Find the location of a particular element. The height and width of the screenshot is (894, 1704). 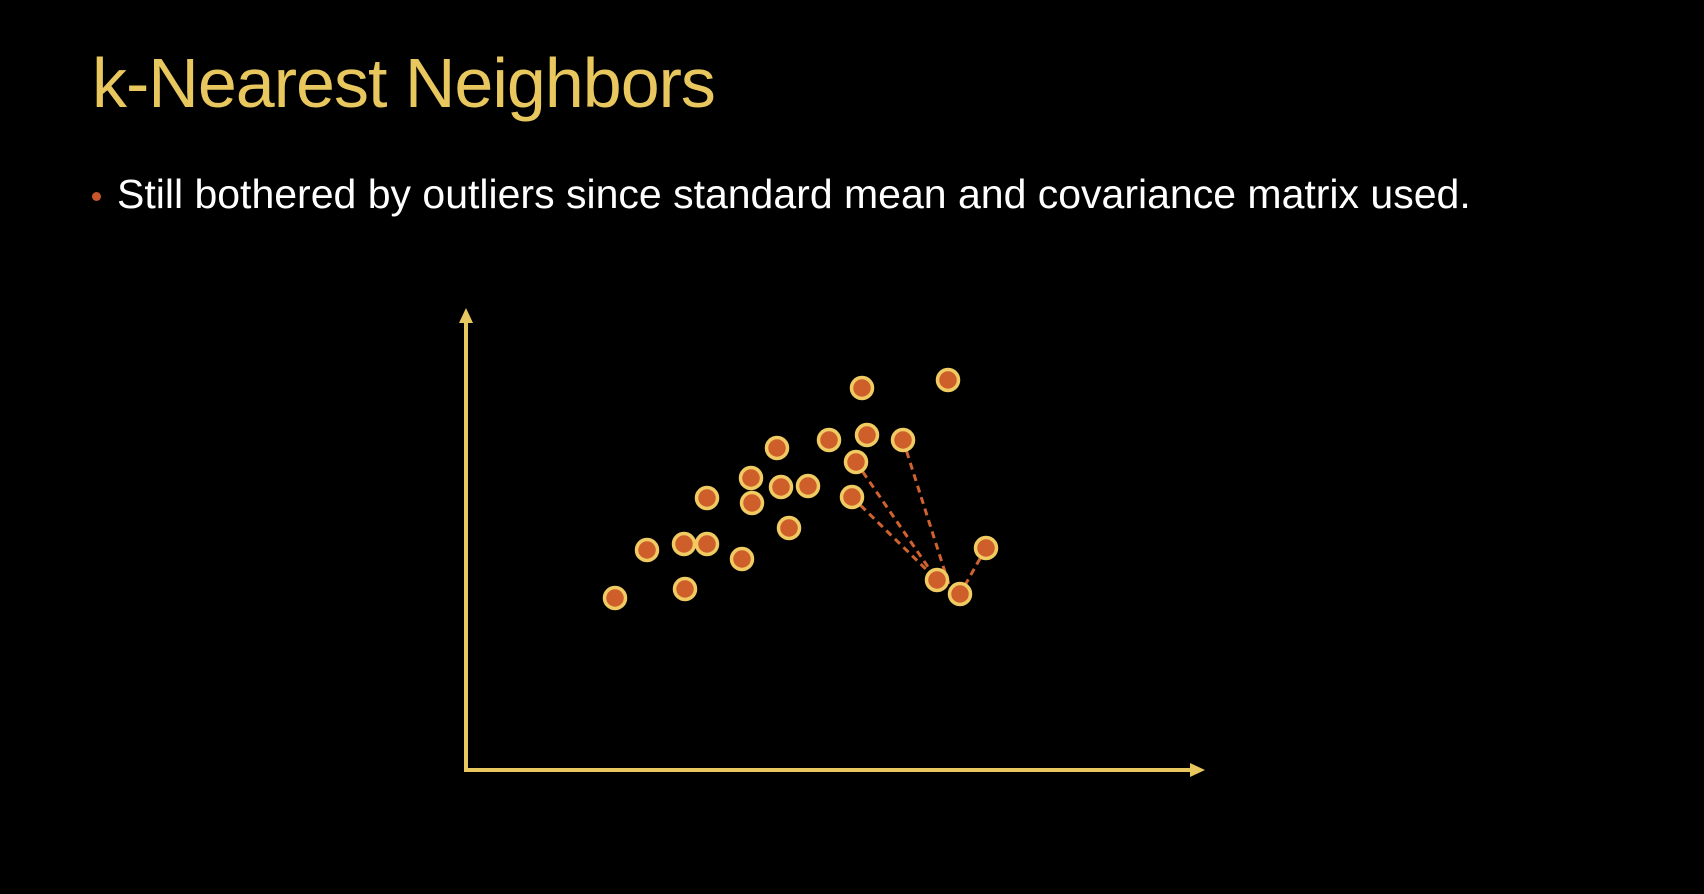

neighbor-links is located at coordinates (919, 517).